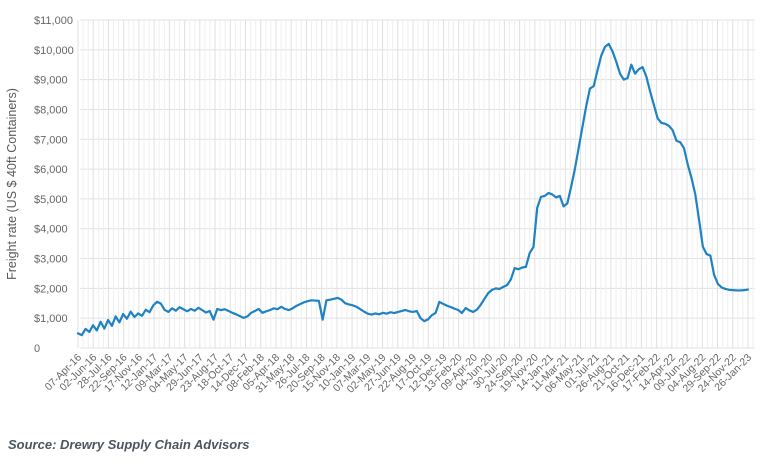  What do you see at coordinates (12, 184) in the screenshot?
I see `y-axis-title: Freight rate (US $ 40ft Containers)` at bounding box center [12, 184].